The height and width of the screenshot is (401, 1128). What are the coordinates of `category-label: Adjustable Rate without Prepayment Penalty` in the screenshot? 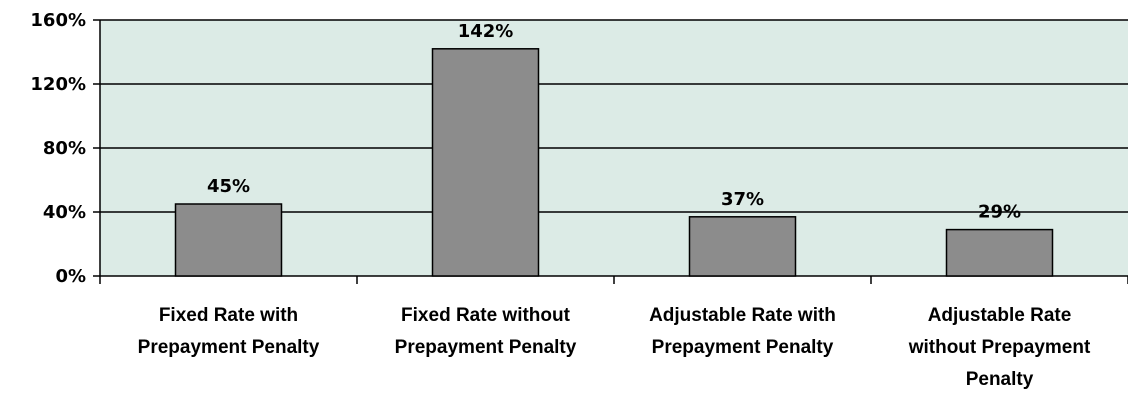 It's located at (999, 347).